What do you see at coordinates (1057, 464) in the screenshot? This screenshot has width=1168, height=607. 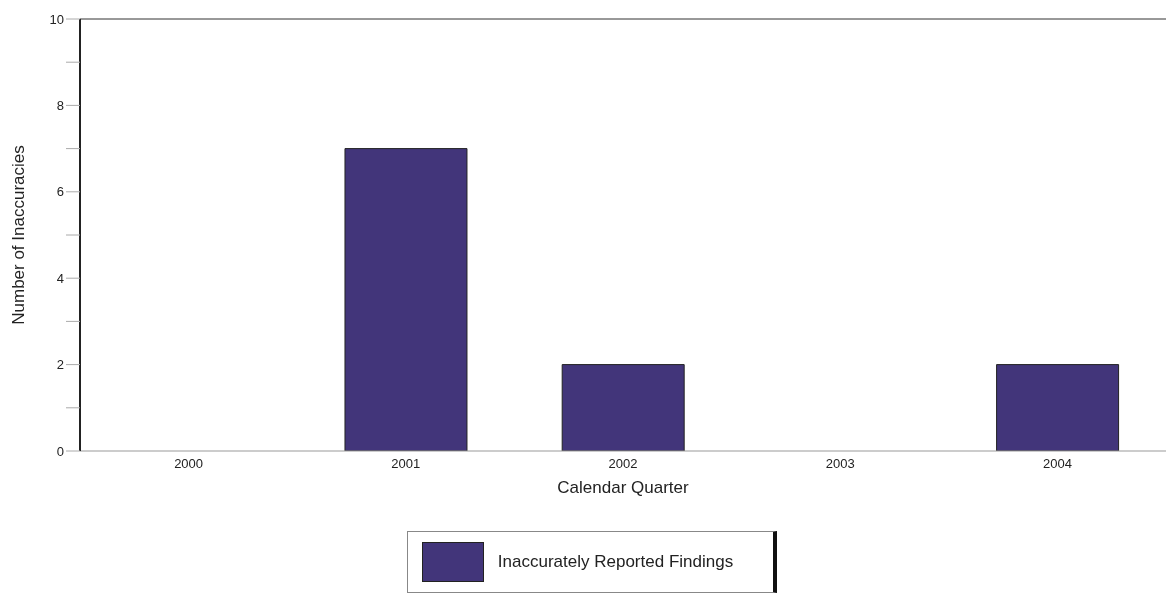 I see `x-tick-label: 2004` at bounding box center [1057, 464].